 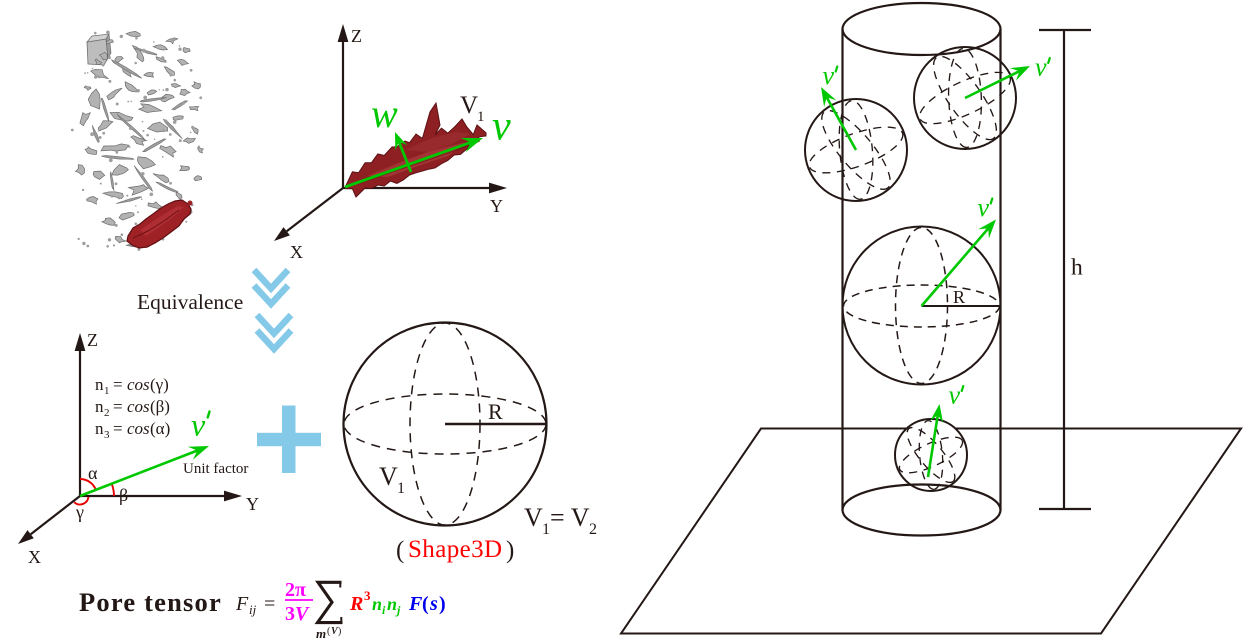 I want to click on svg-text: (β), so click(x=160, y=406).